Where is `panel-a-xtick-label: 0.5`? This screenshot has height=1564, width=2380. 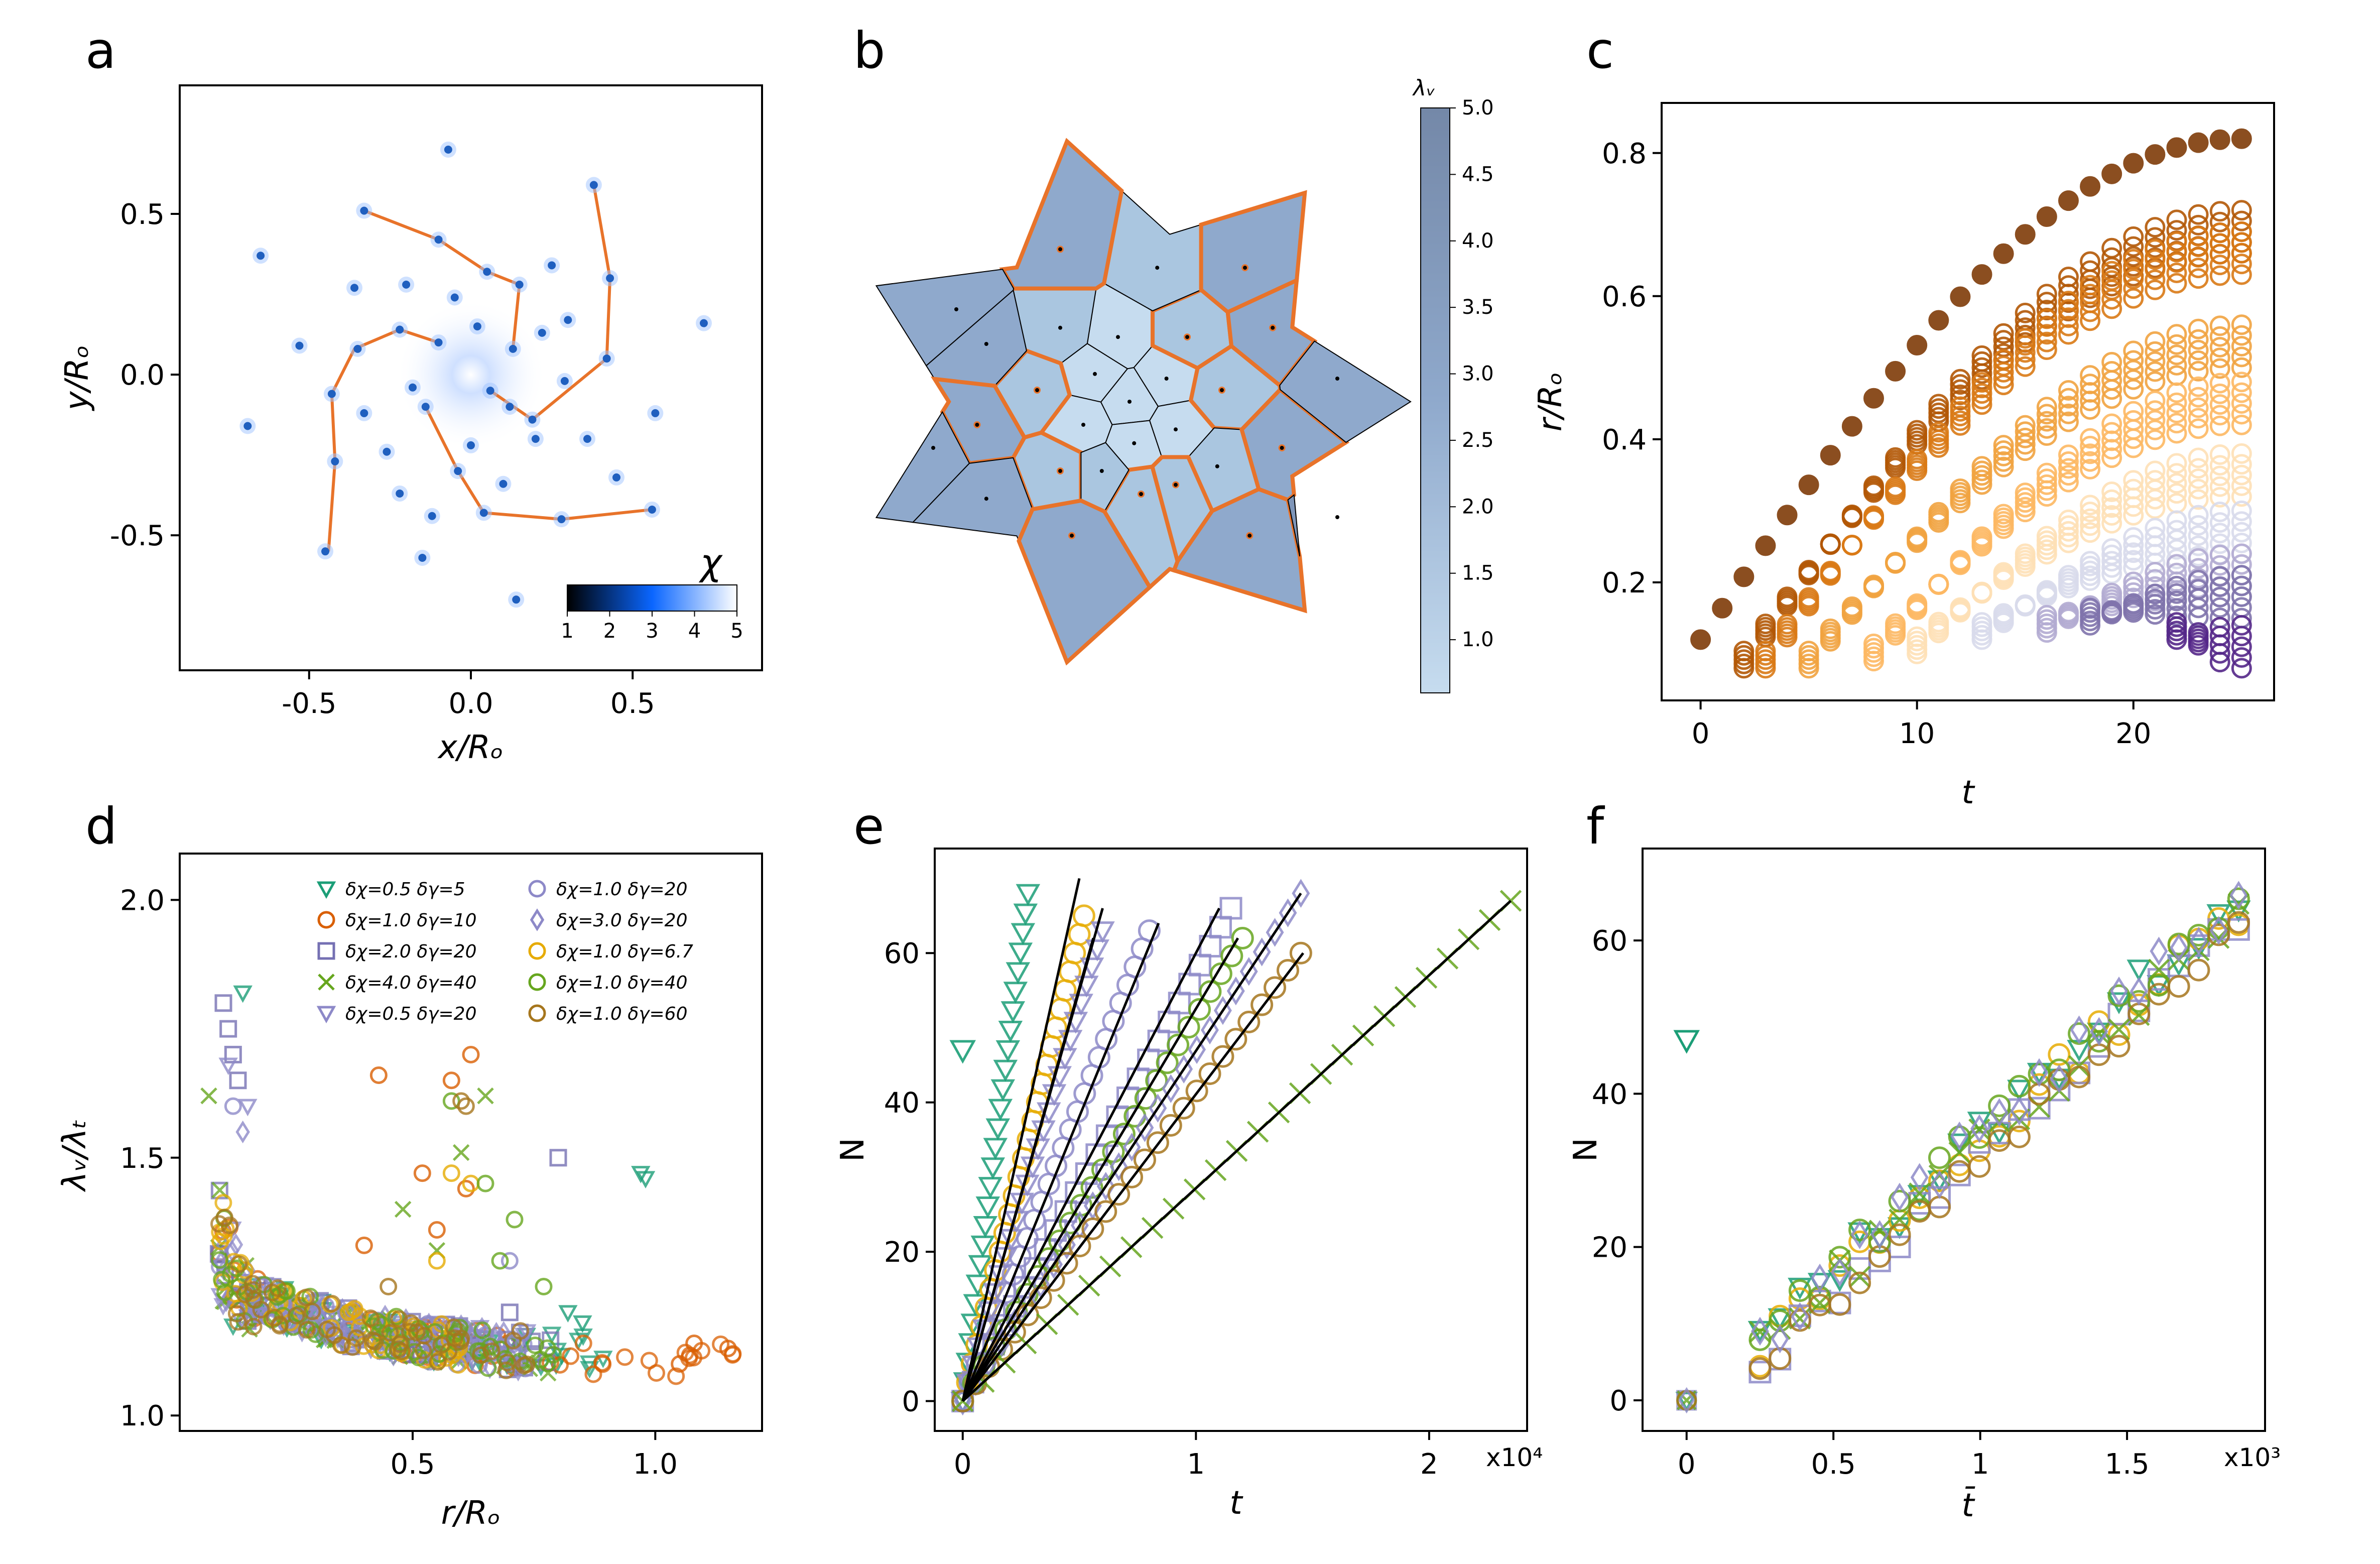 panel-a-xtick-label: 0.5 is located at coordinates (632, 704).